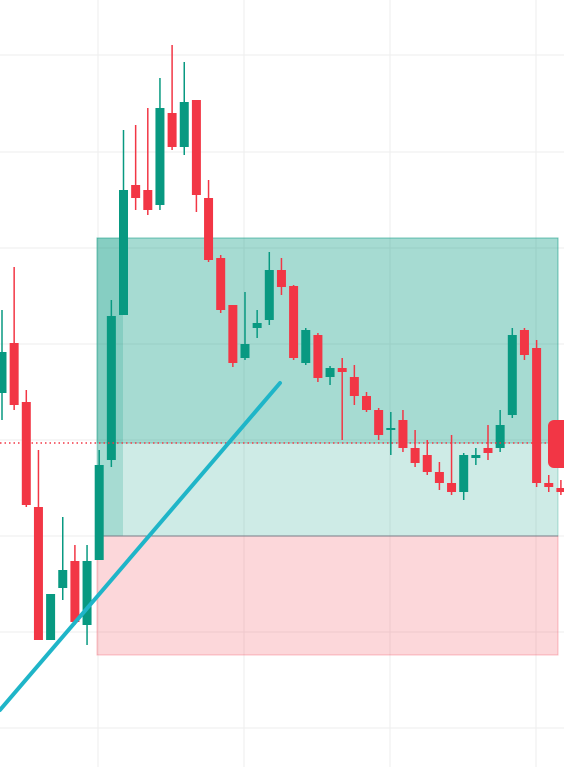 The width and height of the screenshot is (564, 767). Describe the element at coordinates (556, 444) in the screenshot. I see `price-marker` at that location.